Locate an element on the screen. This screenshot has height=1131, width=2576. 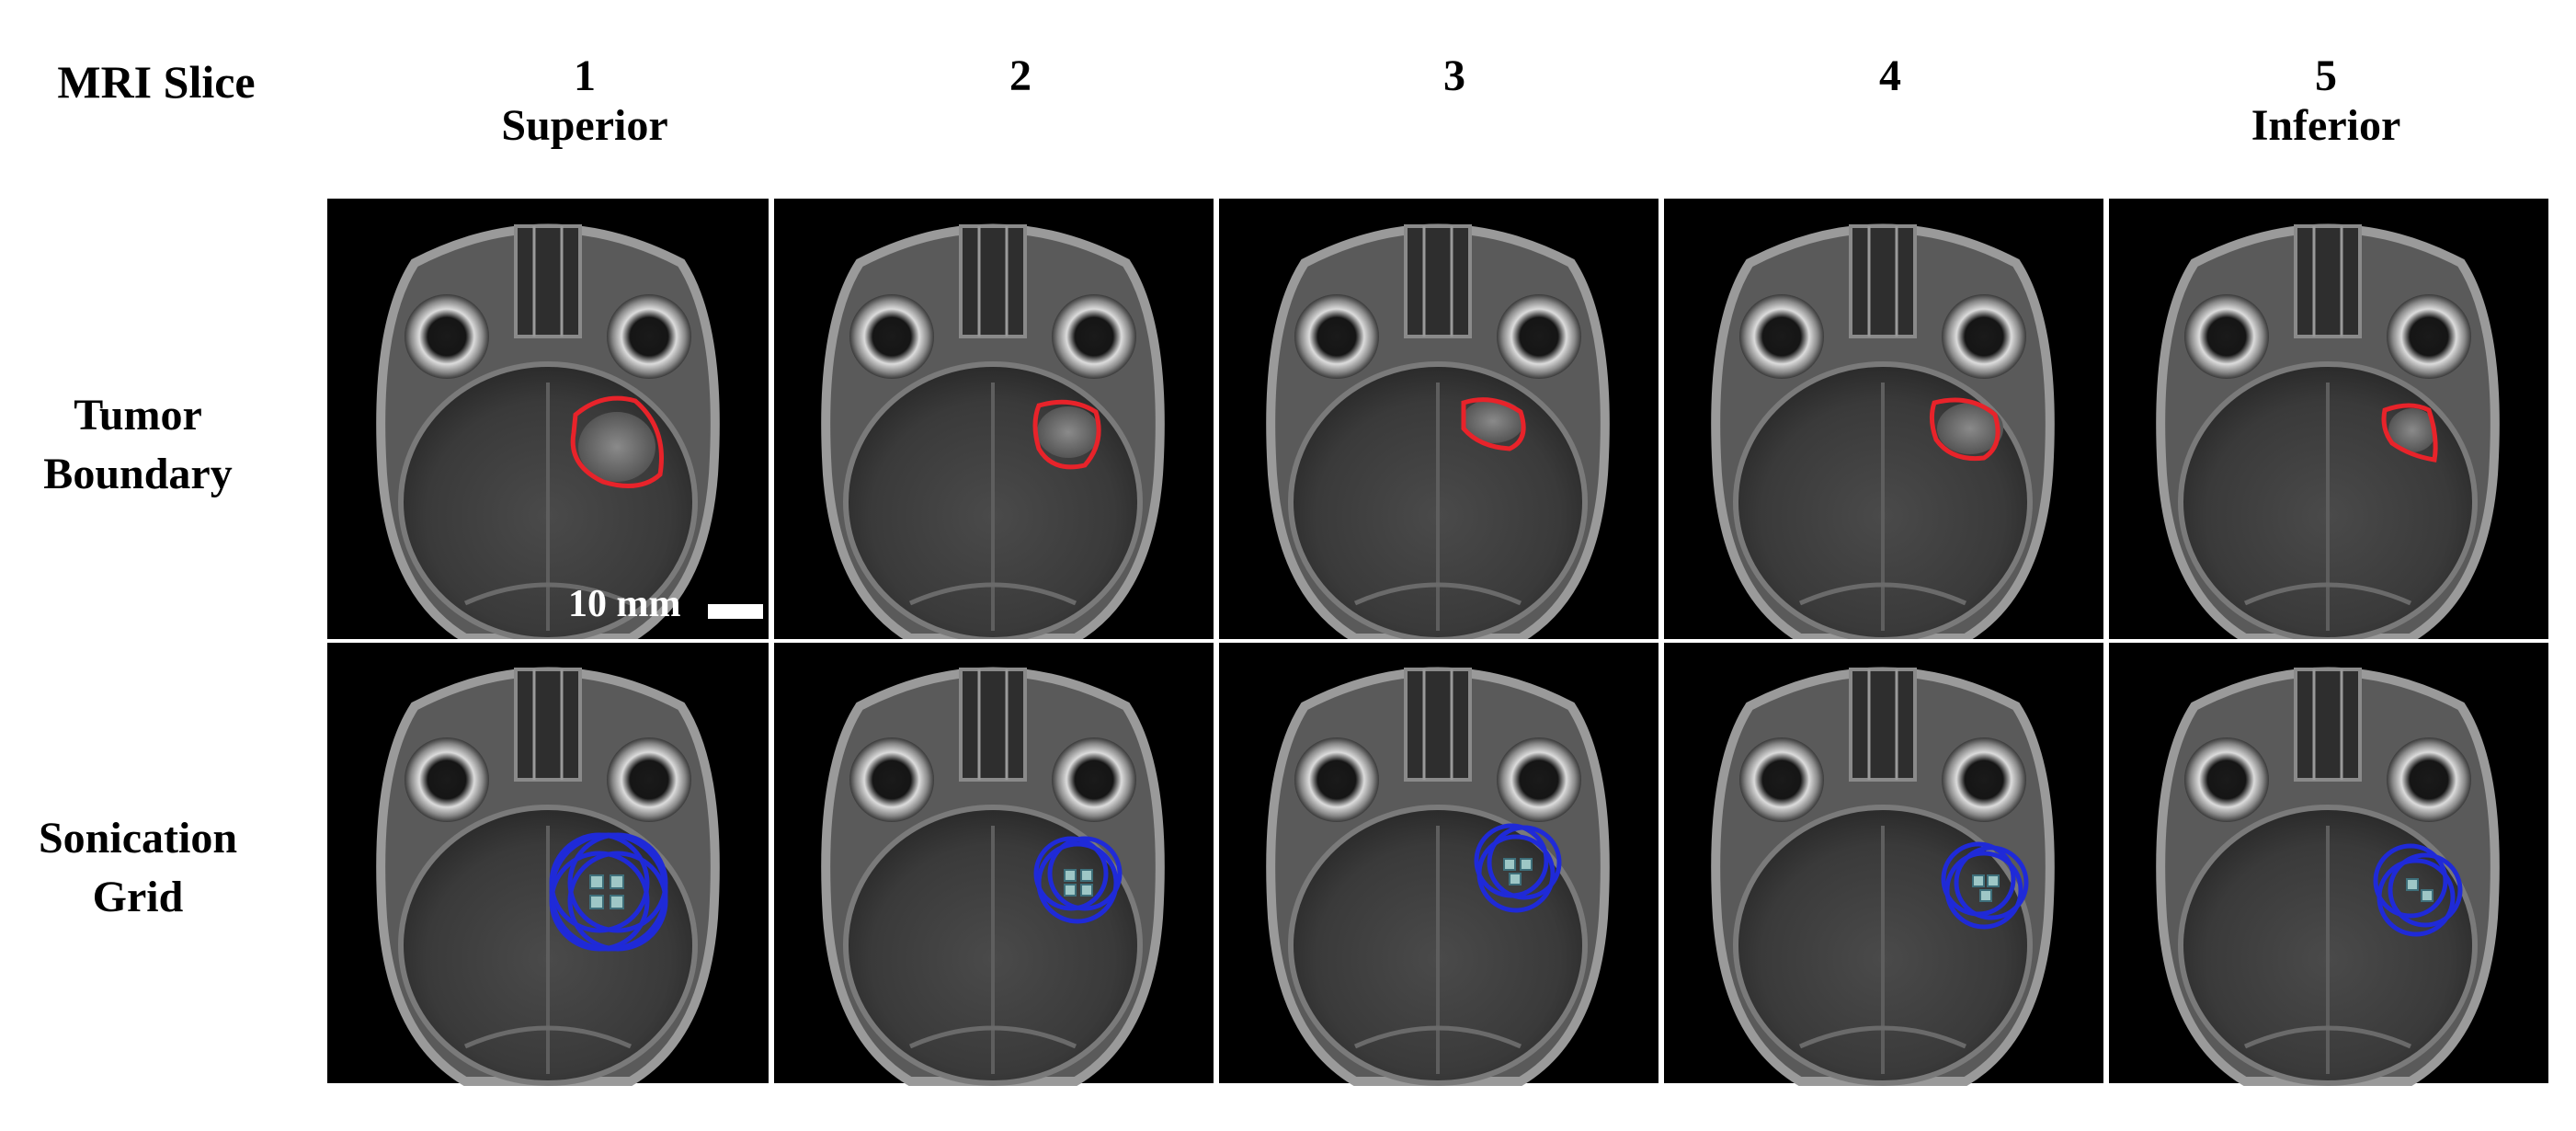
row-label-line2: Boundary is located at coordinates (138, 474).